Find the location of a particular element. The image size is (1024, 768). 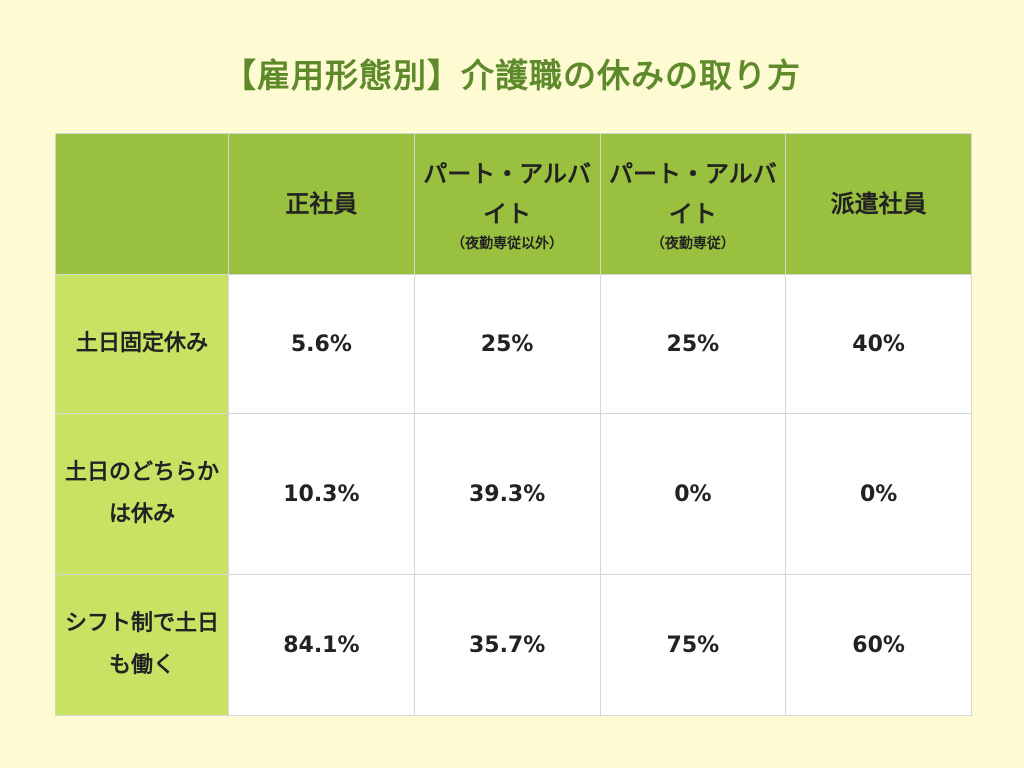

column-header-label: 派遣社員 is located at coordinates (878, 204).